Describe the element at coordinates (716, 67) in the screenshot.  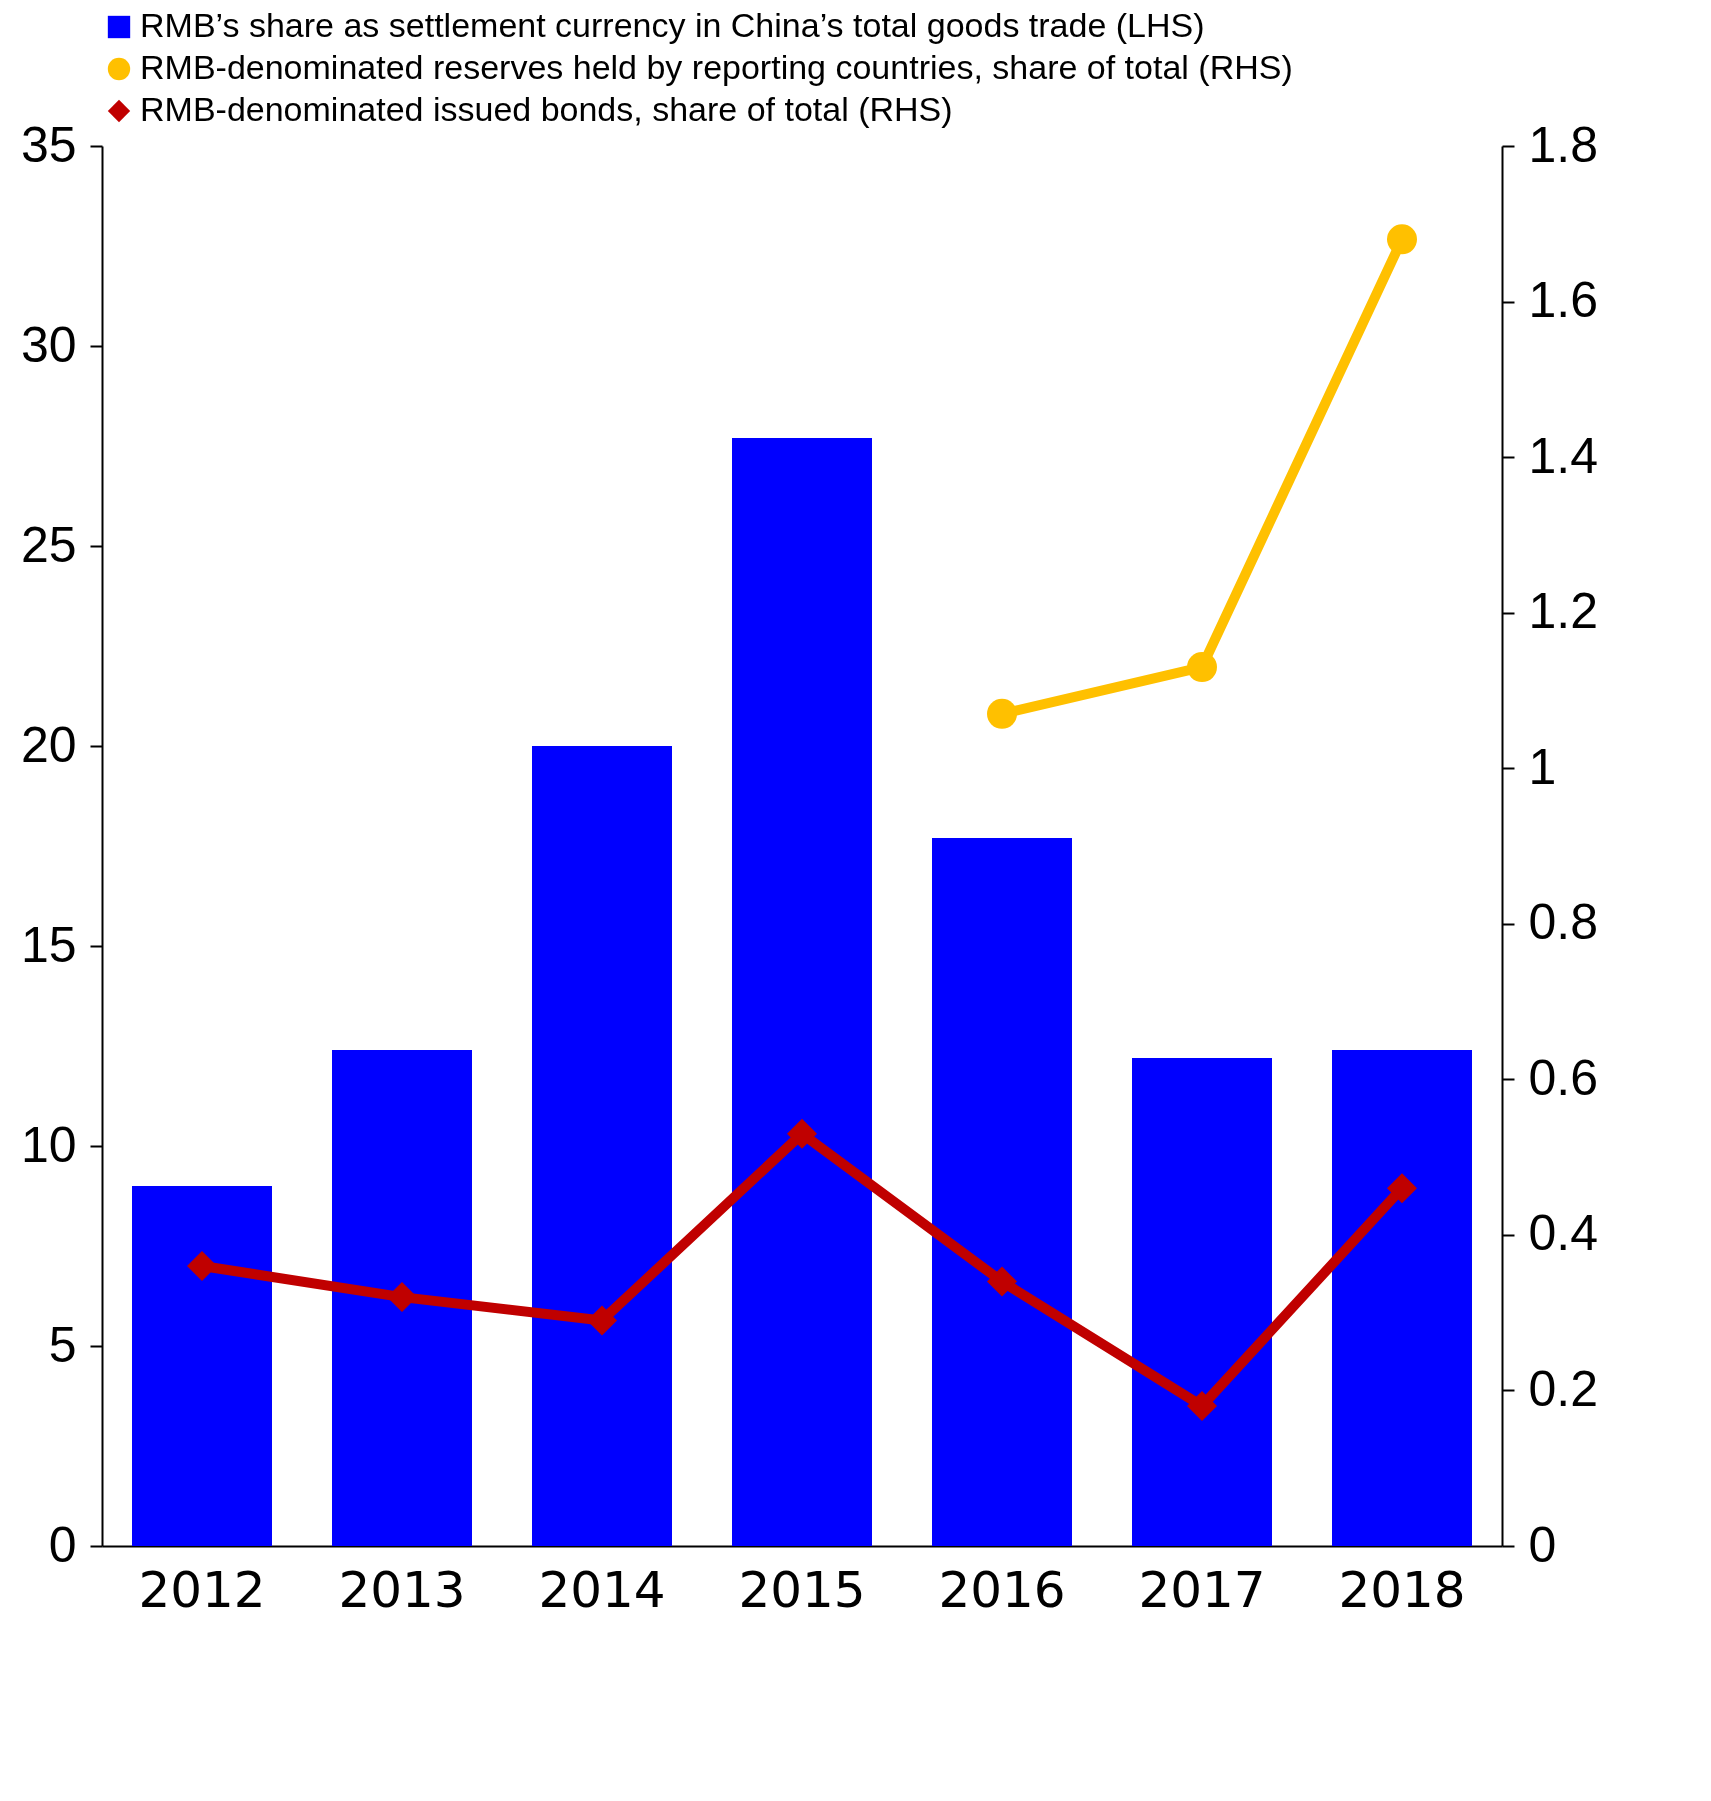
I see `legend-label: RMB-denominated reserves held by reporting countries, share of total (RHS)` at that location.